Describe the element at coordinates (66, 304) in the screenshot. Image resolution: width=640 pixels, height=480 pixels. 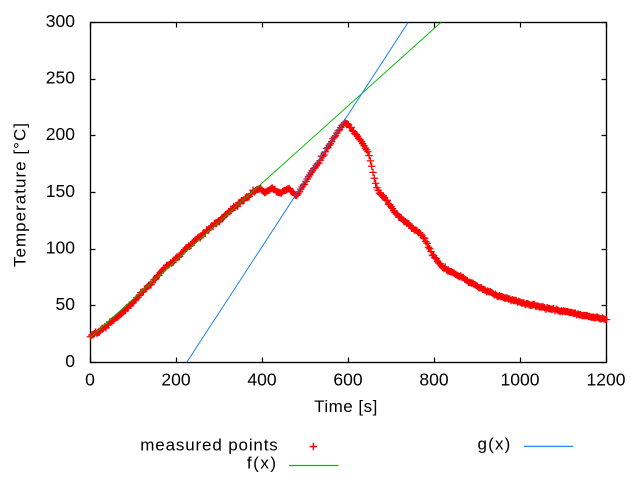
I see `svg-text: 50` at that location.